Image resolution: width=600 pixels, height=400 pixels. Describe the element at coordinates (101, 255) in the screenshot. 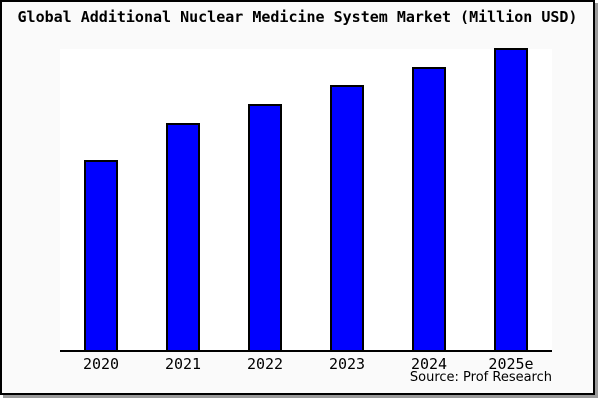

I see `bar-2020` at that location.